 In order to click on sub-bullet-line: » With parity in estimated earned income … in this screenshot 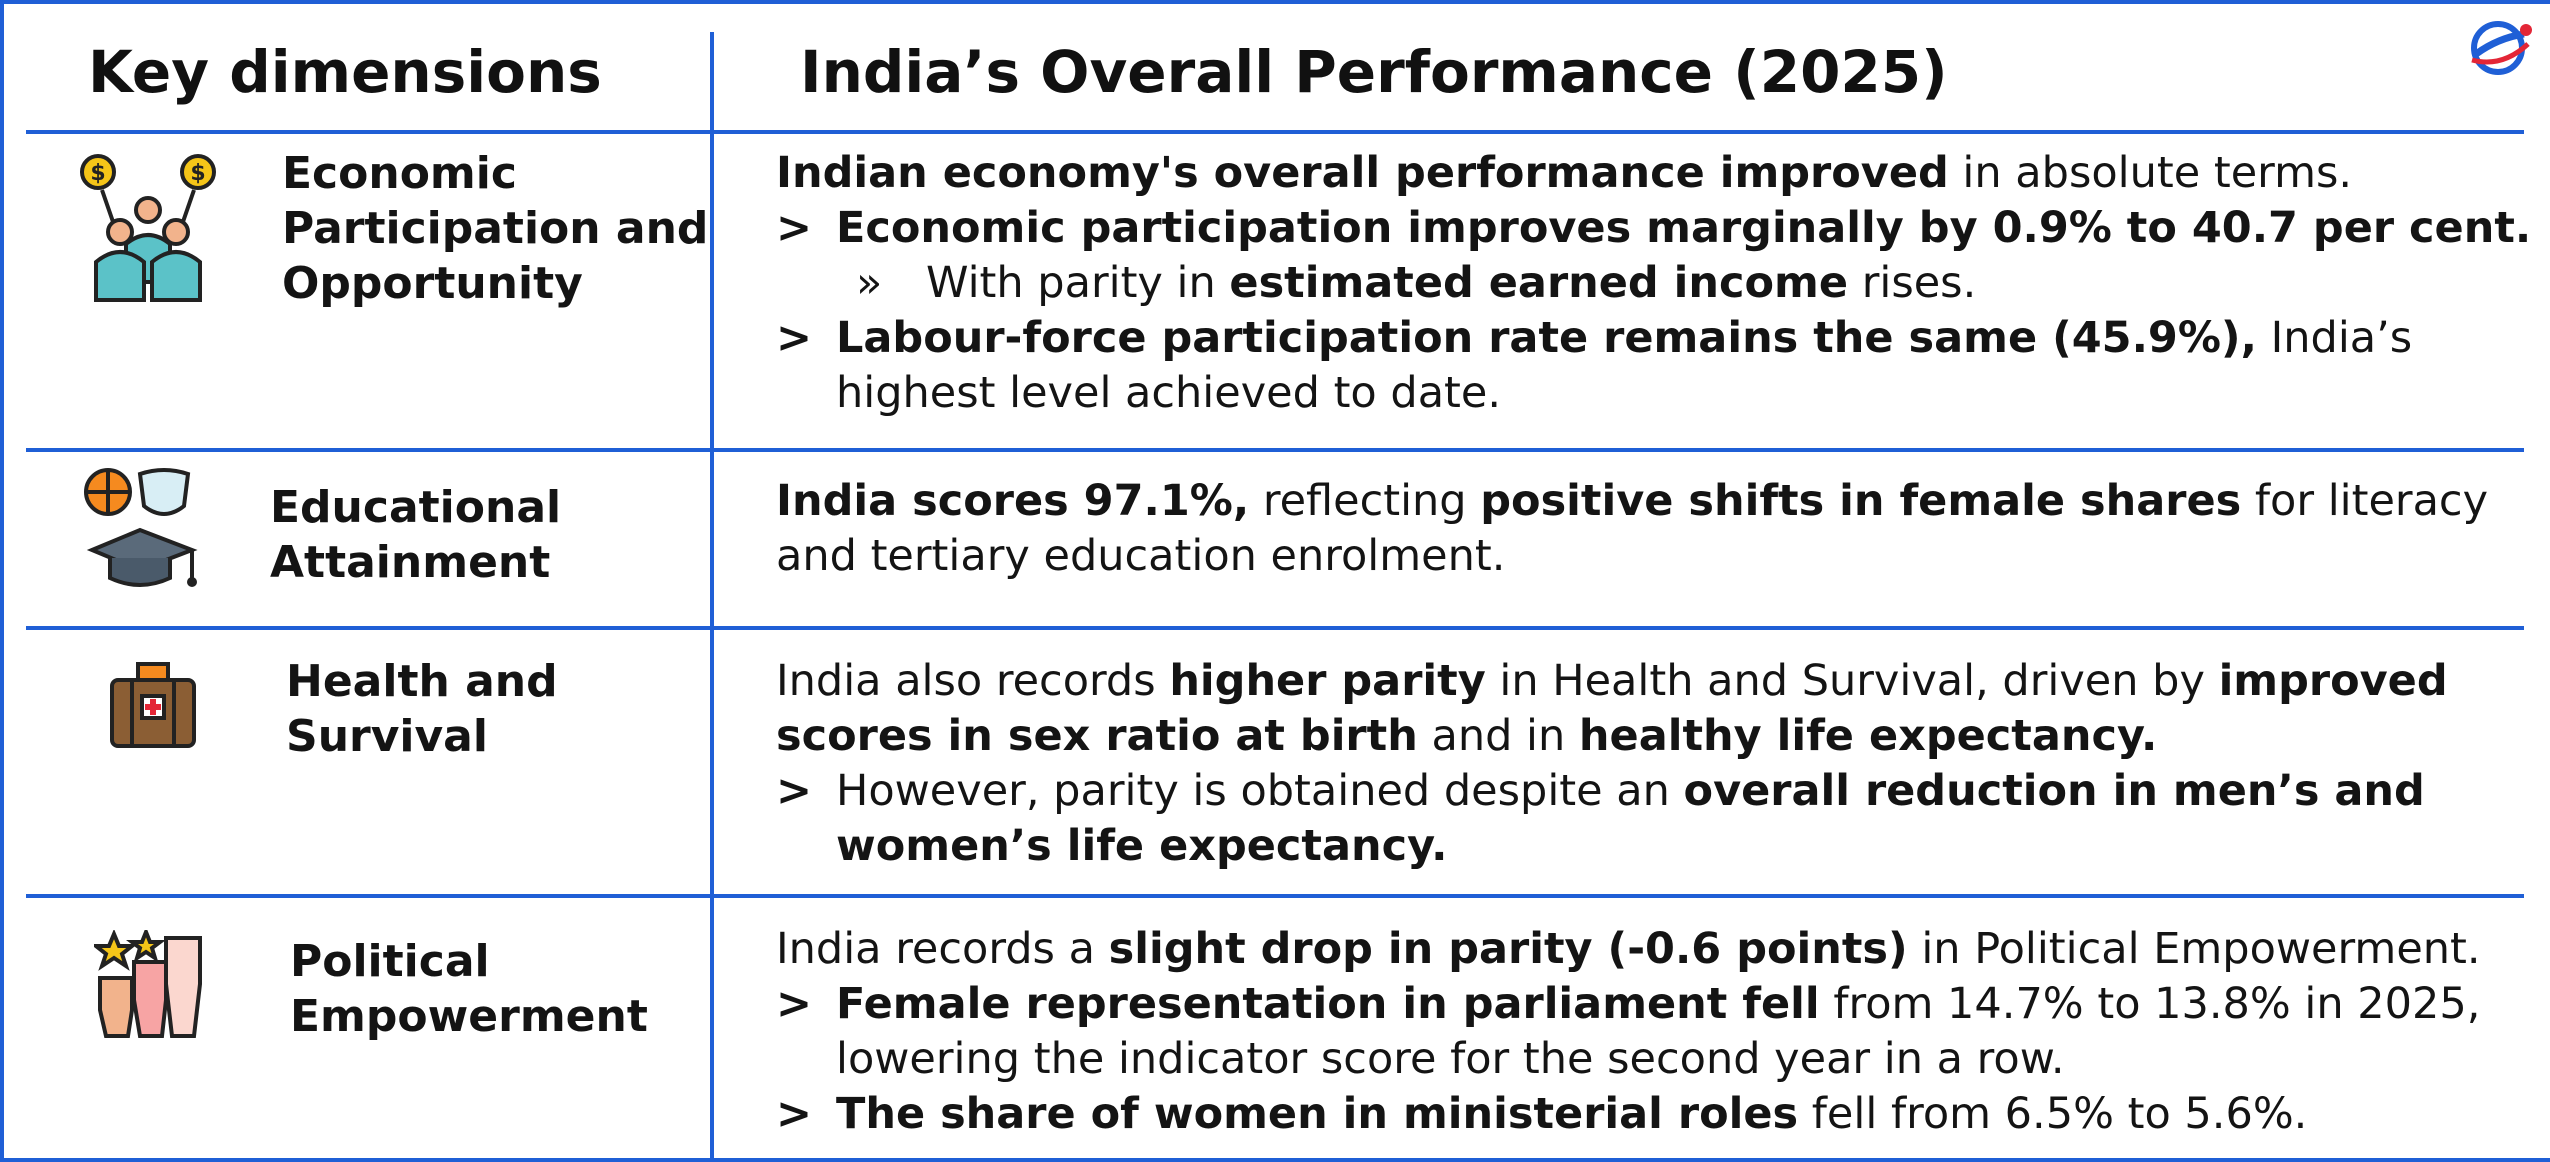, I will do `click(1416, 283)`.